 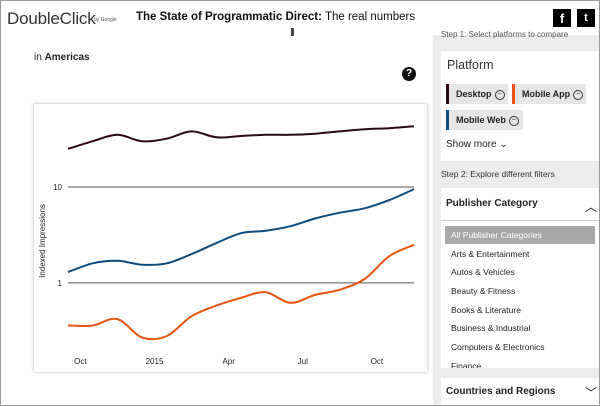 What do you see at coordinates (105, 20) in the screenshot?
I see `brand-byline: by Google` at bounding box center [105, 20].